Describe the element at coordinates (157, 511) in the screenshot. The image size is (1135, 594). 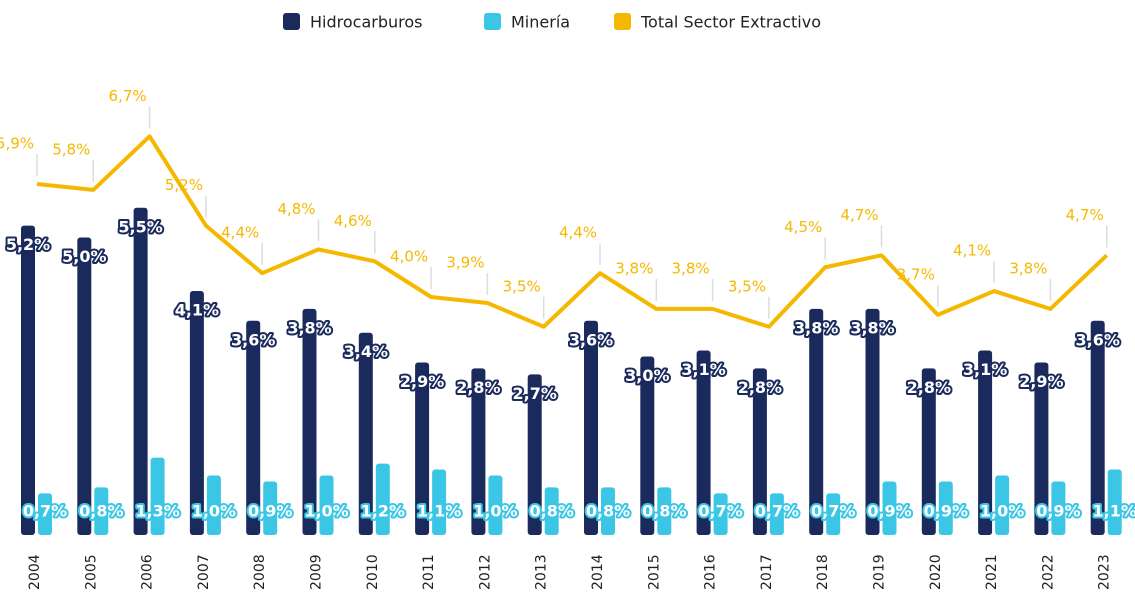
I see `value-label: 1,3%` at that location.